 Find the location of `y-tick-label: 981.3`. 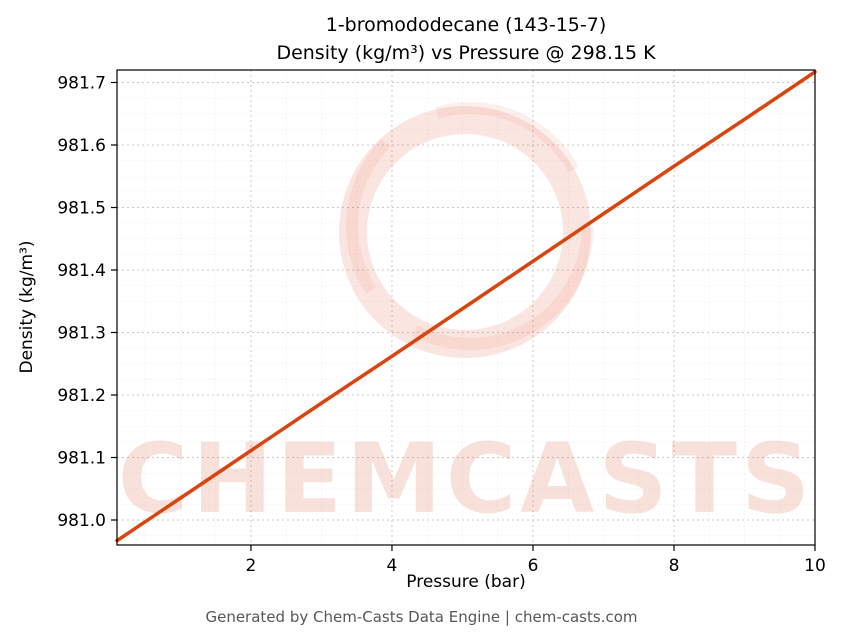

y-tick-label: 981.3 is located at coordinates (81, 334).